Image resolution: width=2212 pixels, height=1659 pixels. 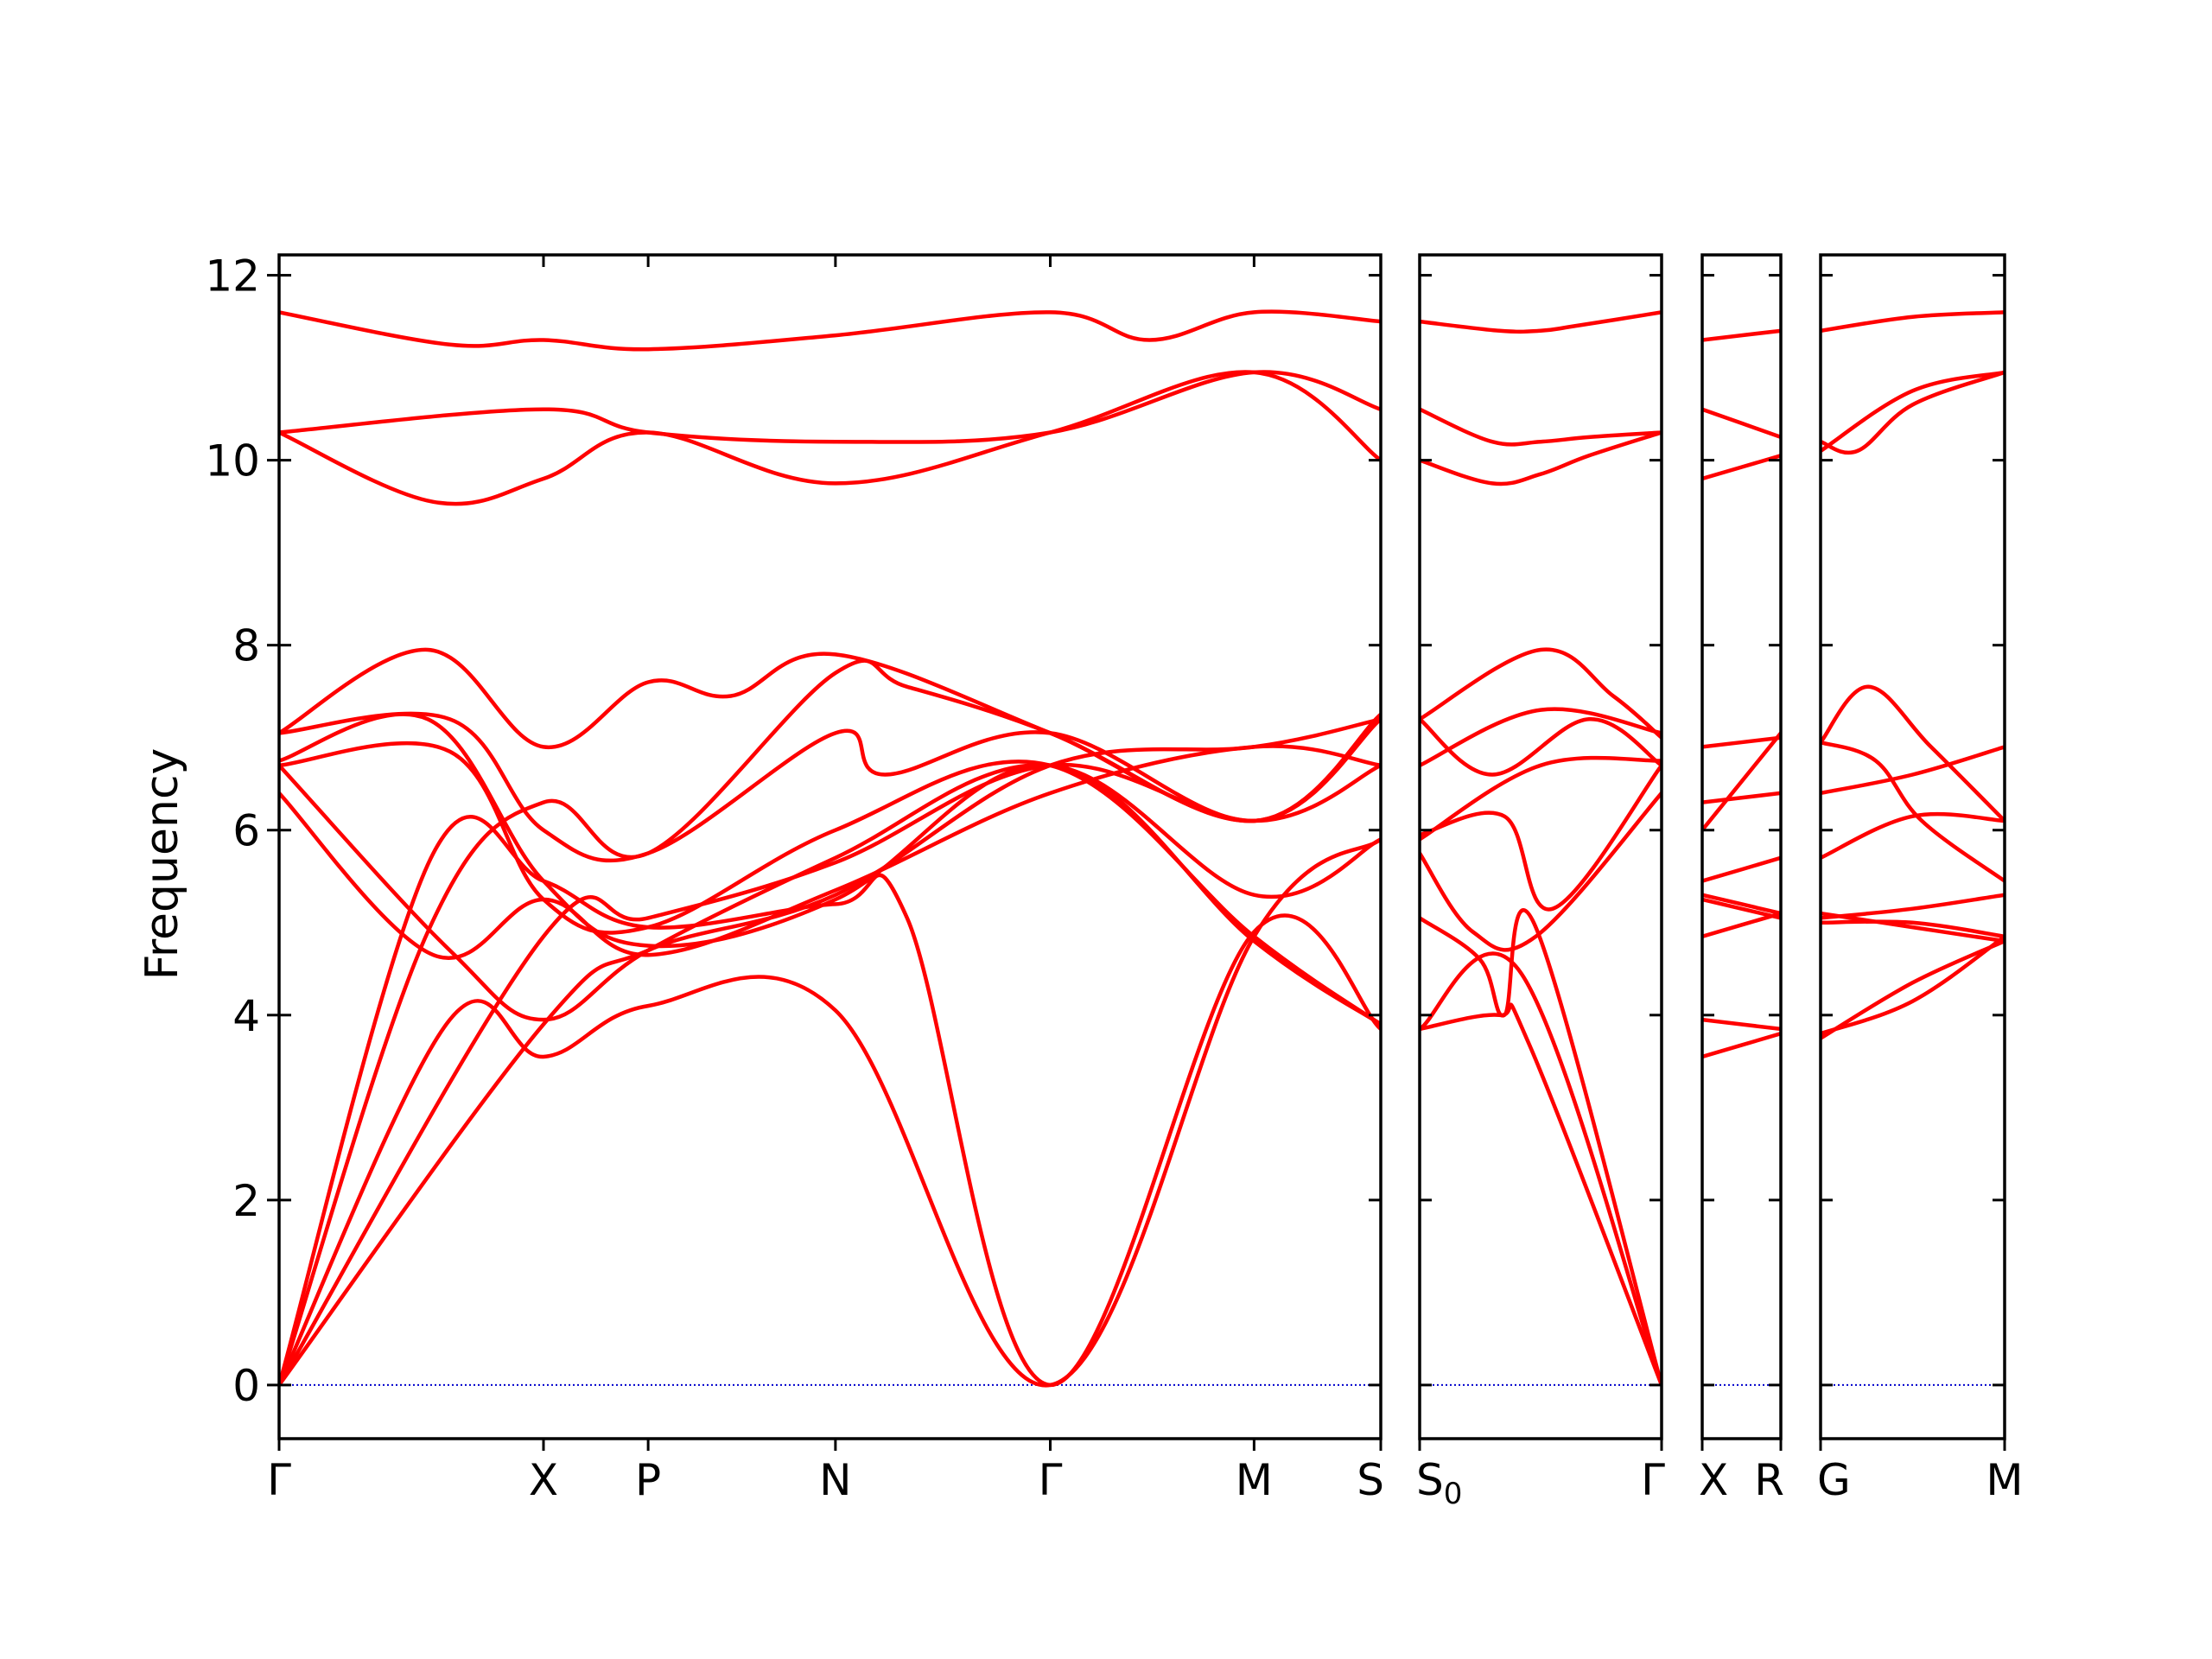 I want to click on y-axis: 0 2 4 6 8 10 12, so click(x=242, y=831).